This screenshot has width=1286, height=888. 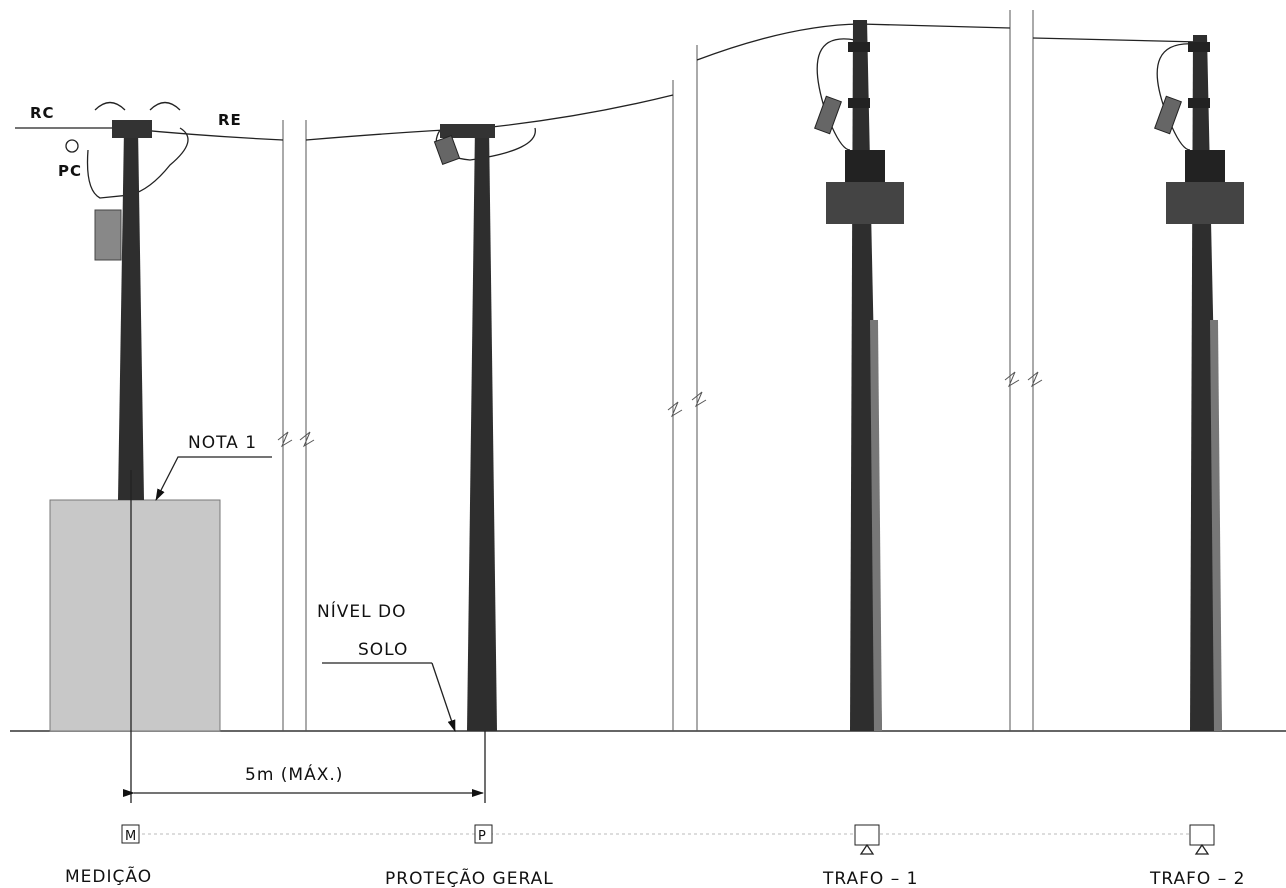 What do you see at coordinates (42, 113) in the screenshot?
I see `label-rc: RC` at bounding box center [42, 113].